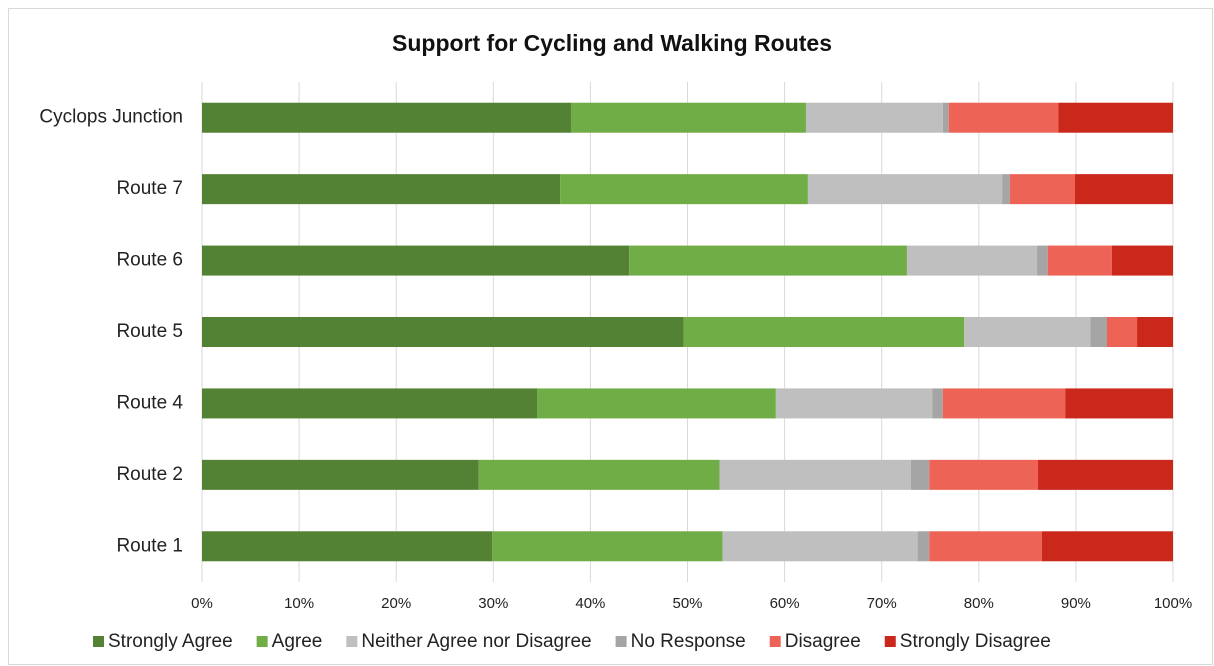  Describe the element at coordinates (823, 641) in the screenshot. I see `legend-label: Disagree` at that location.